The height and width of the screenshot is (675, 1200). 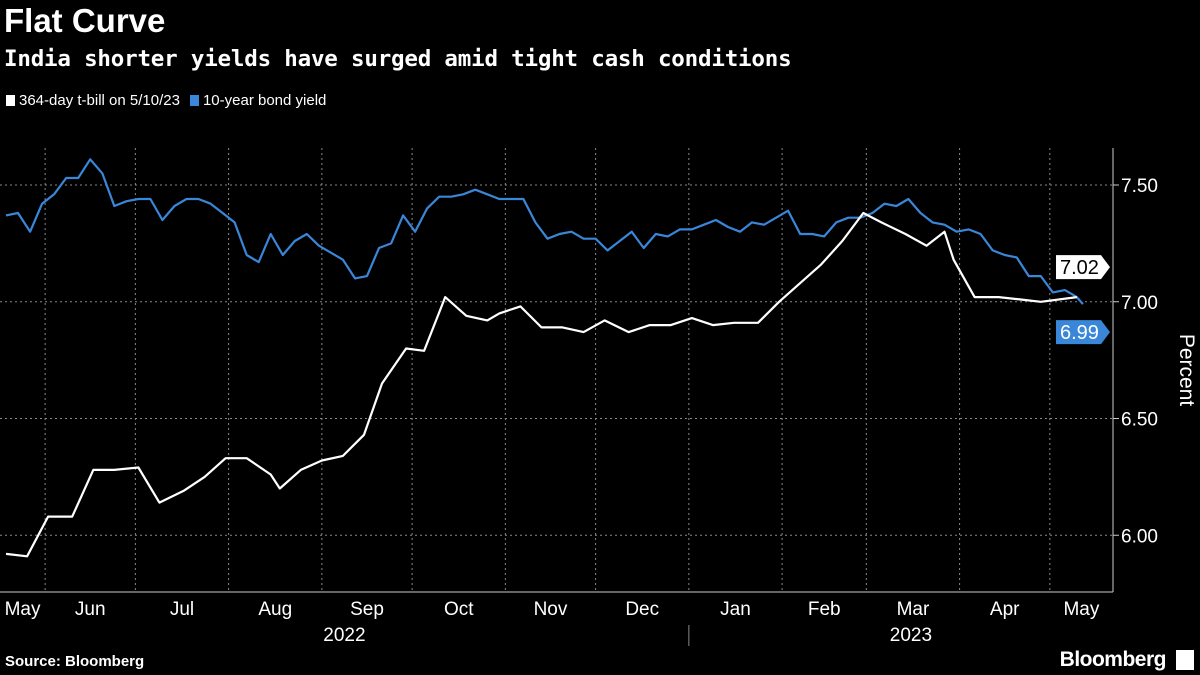 What do you see at coordinates (1139, 303) in the screenshot?
I see `y-tick-label: 7.00` at bounding box center [1139, 303].